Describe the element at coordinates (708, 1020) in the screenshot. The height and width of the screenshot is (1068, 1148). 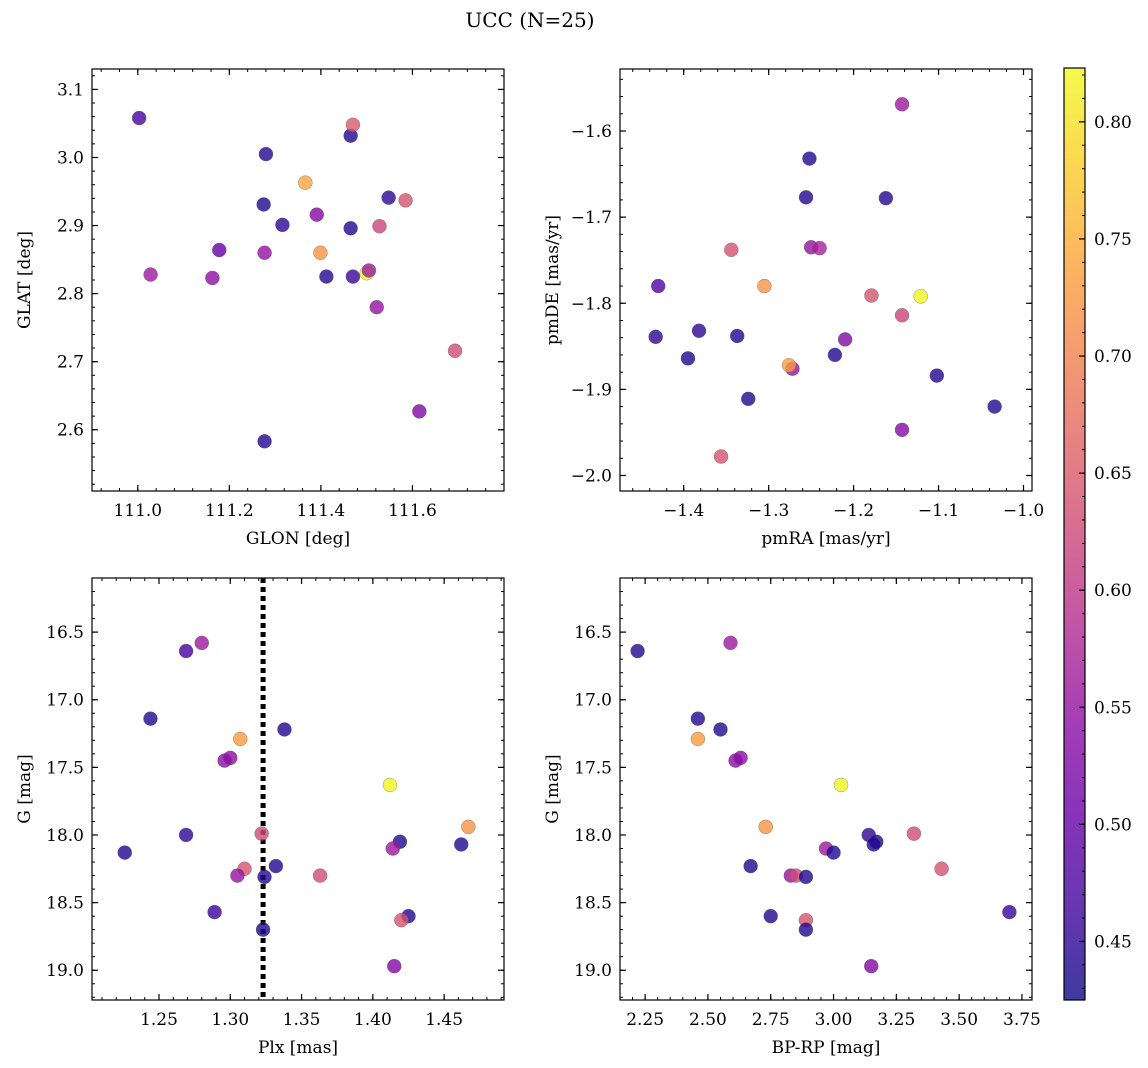
I see `x-tick-label: 2.50` at that location.